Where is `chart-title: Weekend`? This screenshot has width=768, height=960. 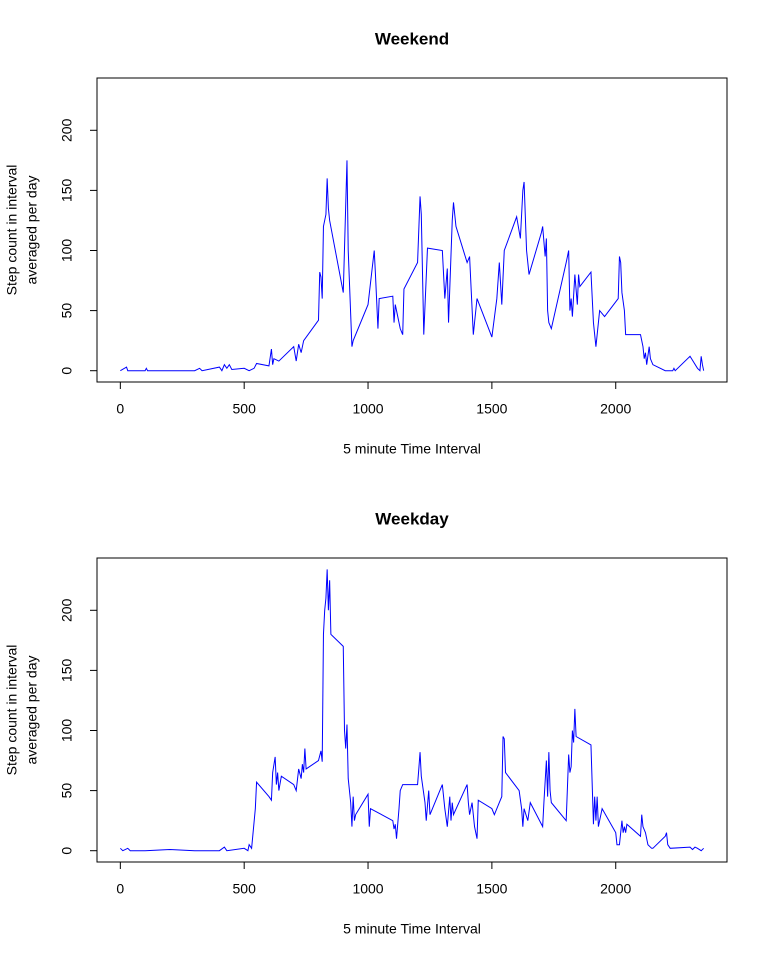 chart-title: Weekend is located at coordinates (412, 38).